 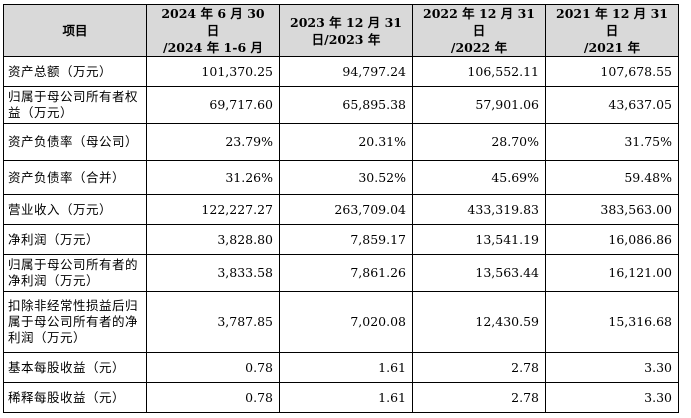 I want to click on cell-value: 7,020.08, so click(x=346, y=322).